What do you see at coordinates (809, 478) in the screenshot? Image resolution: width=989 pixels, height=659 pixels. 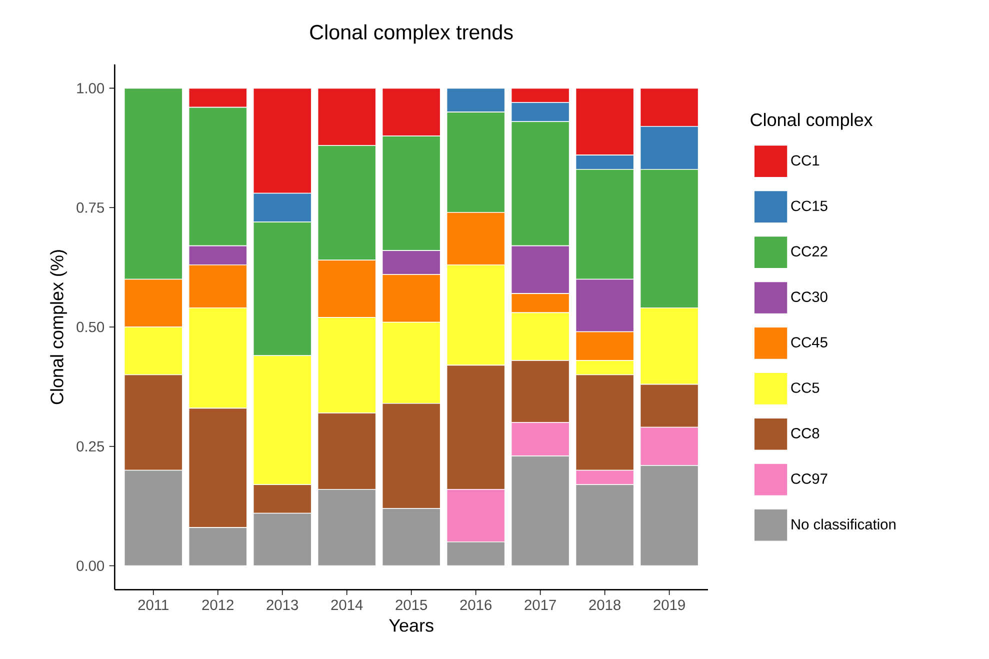 I see `legend-label: CC97` at bounding box center [809, 478].